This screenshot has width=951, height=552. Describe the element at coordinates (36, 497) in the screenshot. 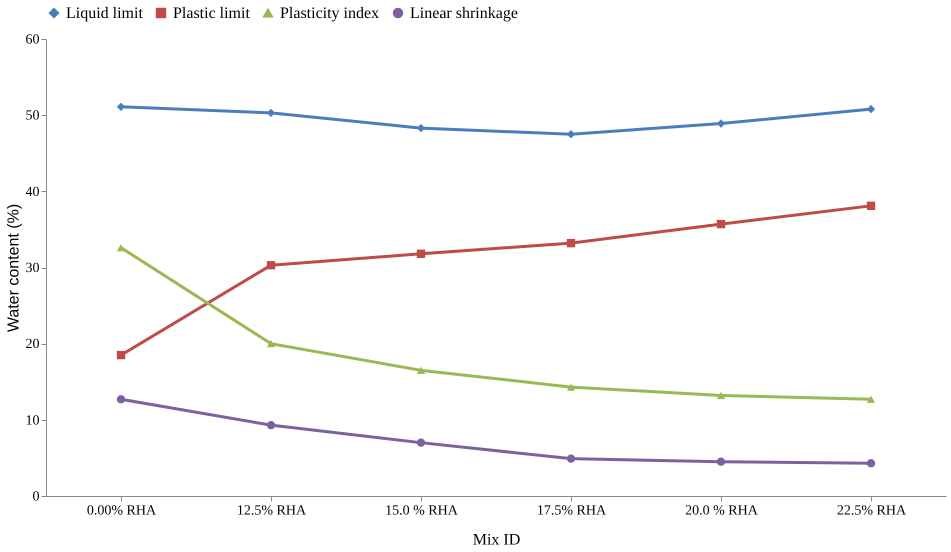

I see `y-tick-label: 0` at that location.